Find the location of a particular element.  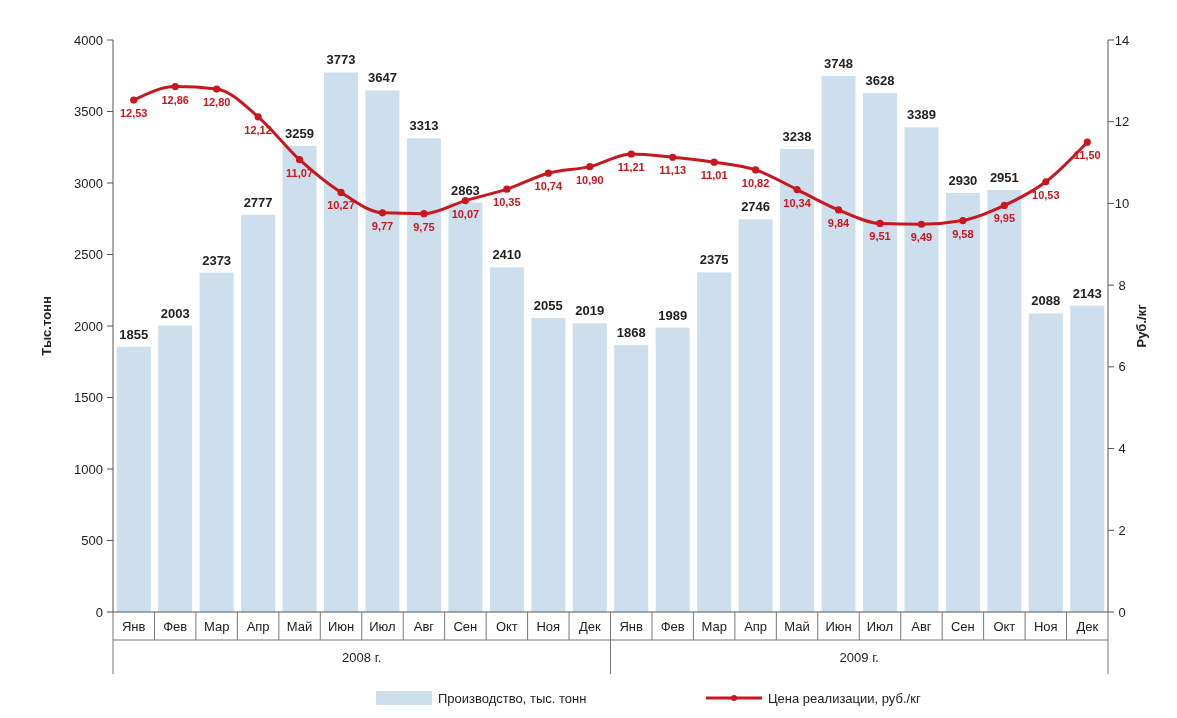

x-tick-label: Янв is located at coordinates (133, 626).